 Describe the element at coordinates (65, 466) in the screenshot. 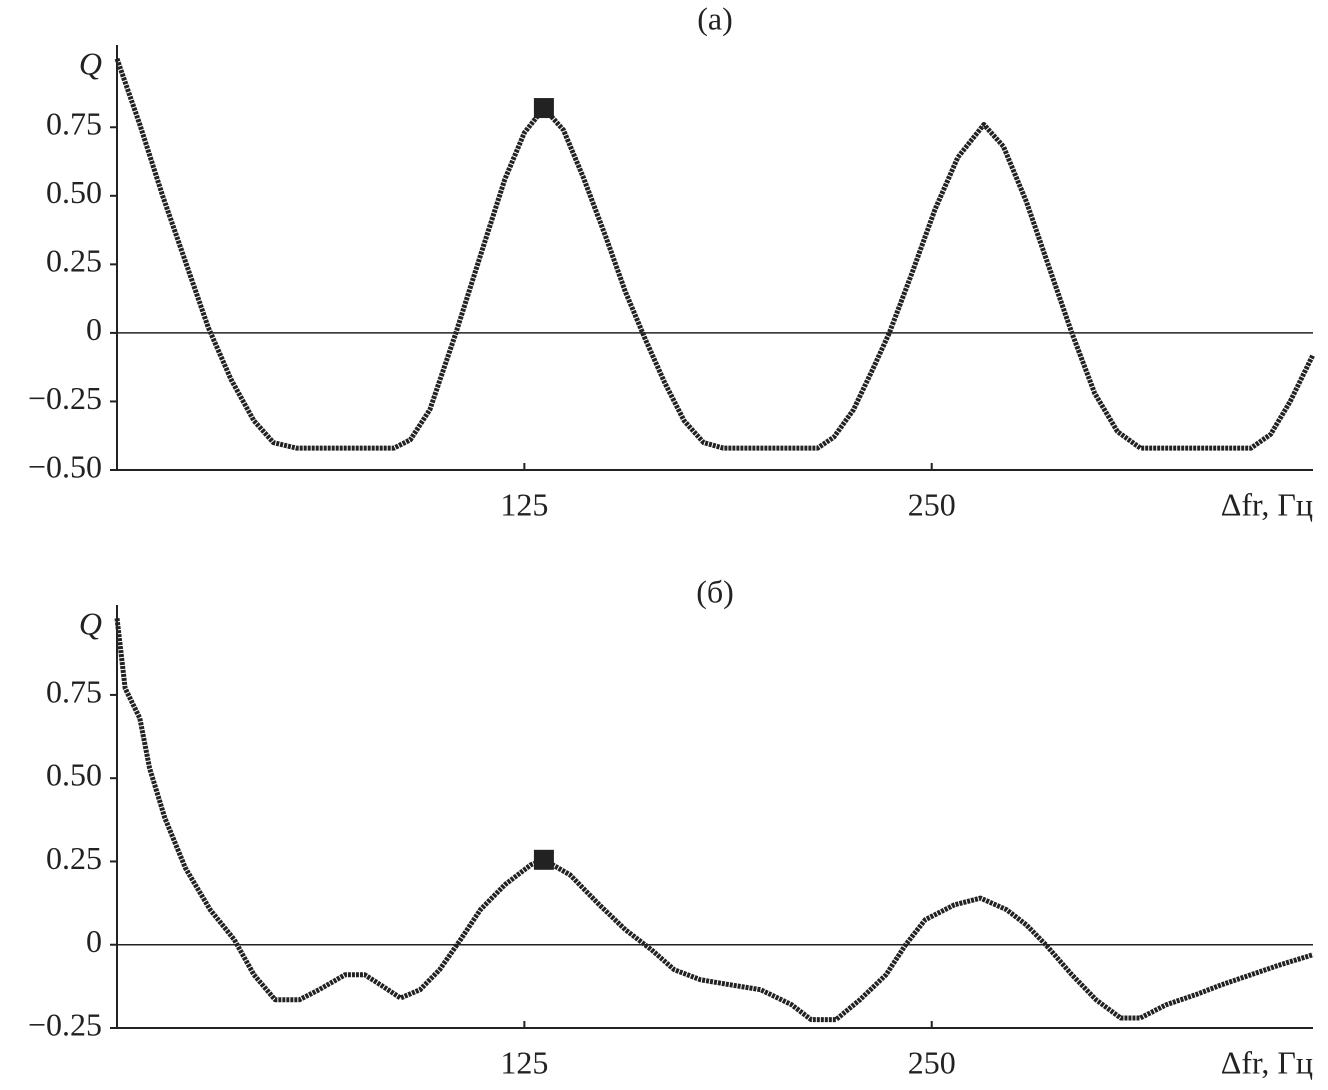

I see `y-tick-label: −0.50` at that location.